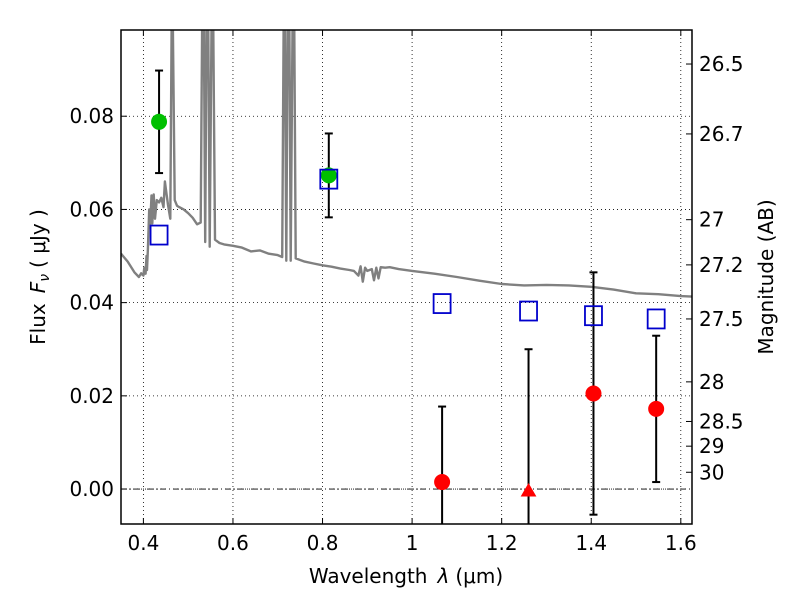  Describe the element at coordinates (502, 543) in the screenshot. I see `x-tick-label: 1.2` at that location.